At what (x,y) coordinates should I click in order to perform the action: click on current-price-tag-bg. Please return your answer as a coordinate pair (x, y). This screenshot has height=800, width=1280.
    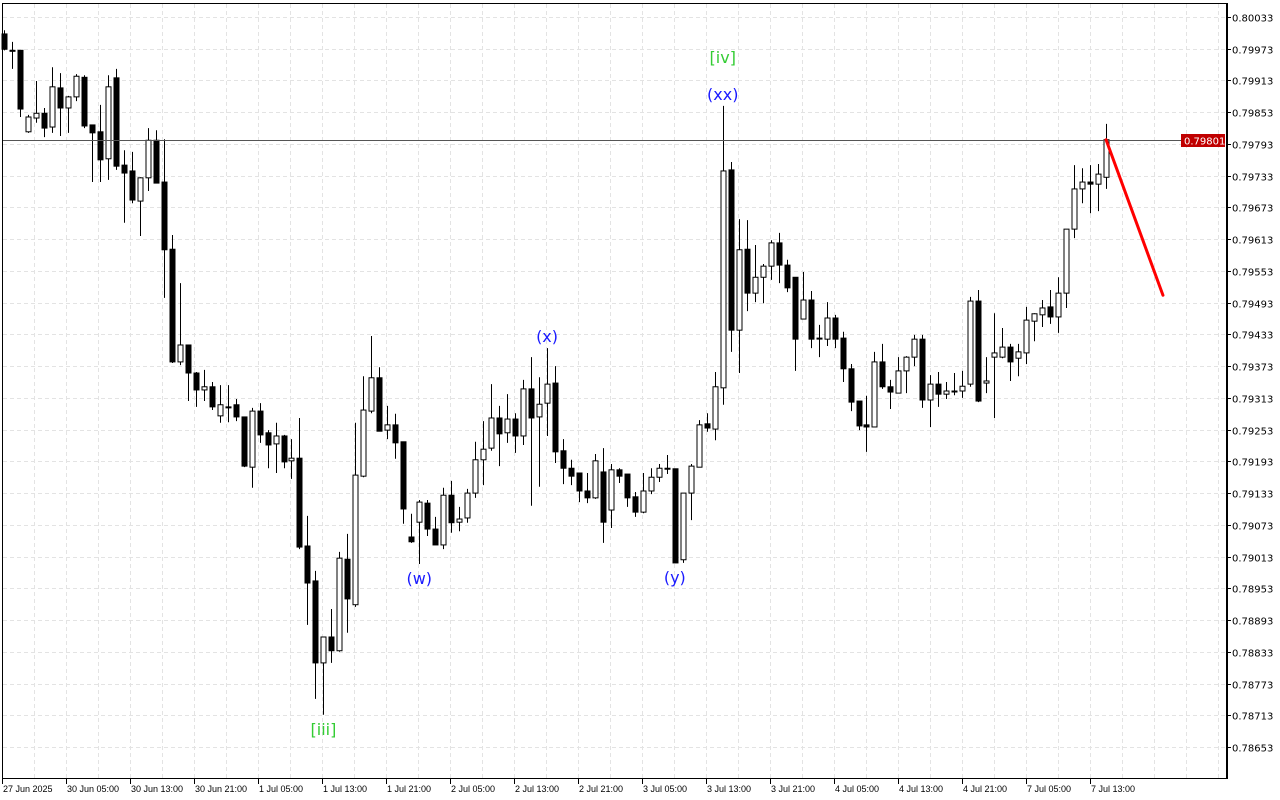
    Looking at the image, I should click on (1203, 140).